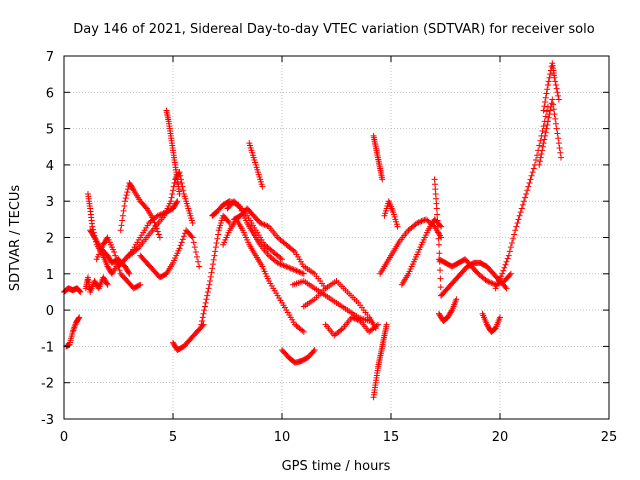  I want to click on y-tick-label: -3, so click(47, 420).